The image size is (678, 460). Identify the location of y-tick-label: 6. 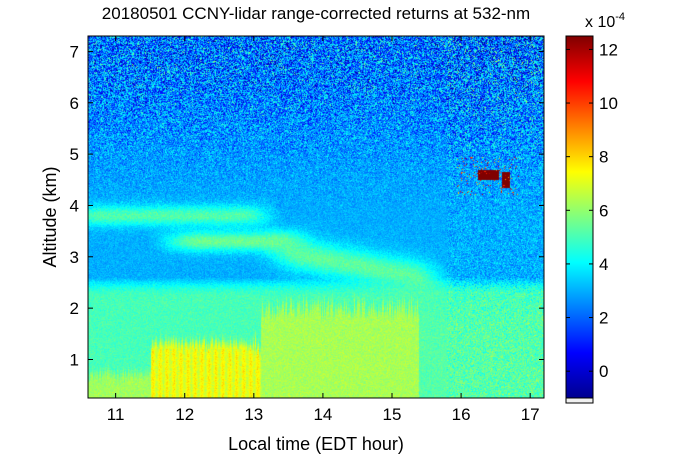
(74, 103).